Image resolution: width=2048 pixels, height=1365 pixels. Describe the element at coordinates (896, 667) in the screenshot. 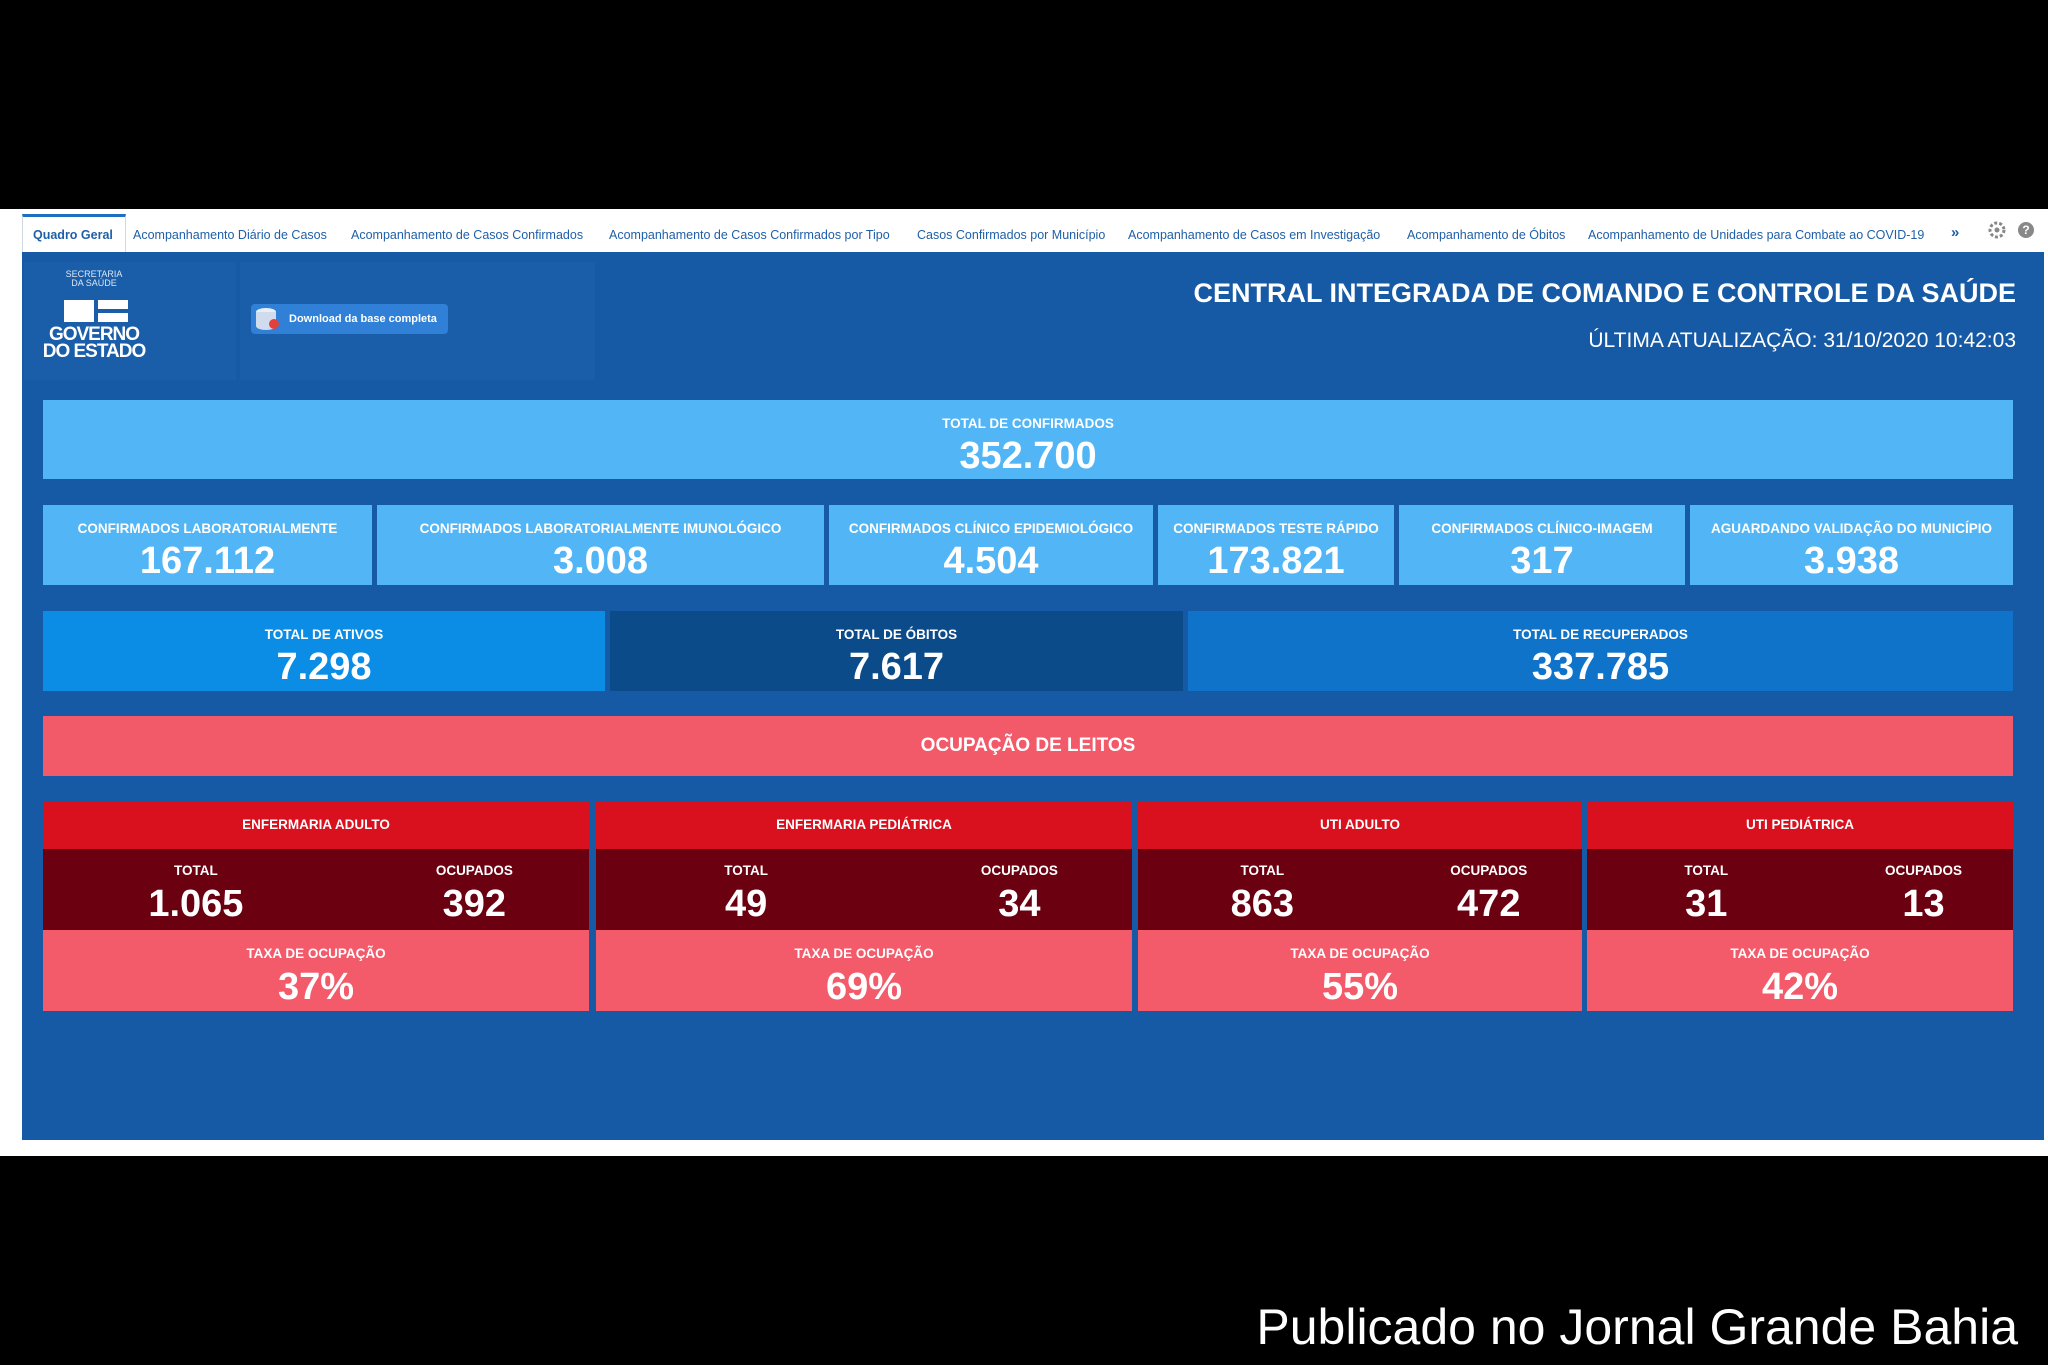

I see `card-value: 7.617` at that location.